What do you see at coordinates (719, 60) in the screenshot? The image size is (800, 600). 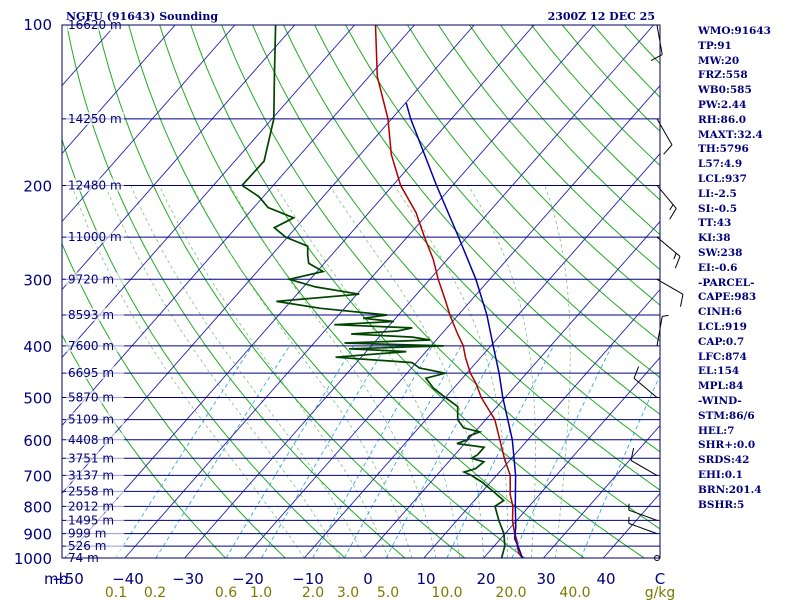 I see `index-item: MW:20` at bounding box center [719, 60].